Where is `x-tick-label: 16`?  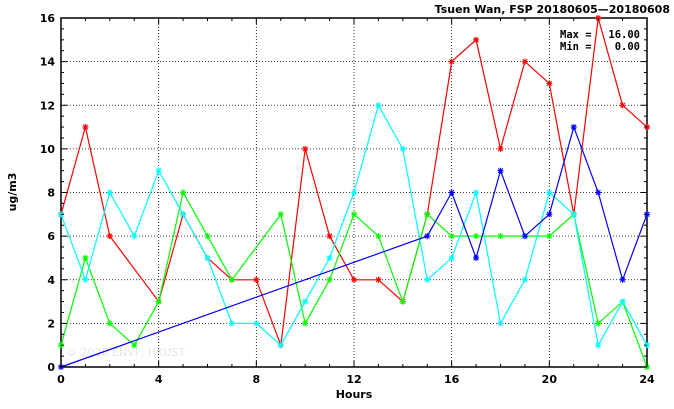
x-tick-label: 16 is located at coordinates (452, 379).